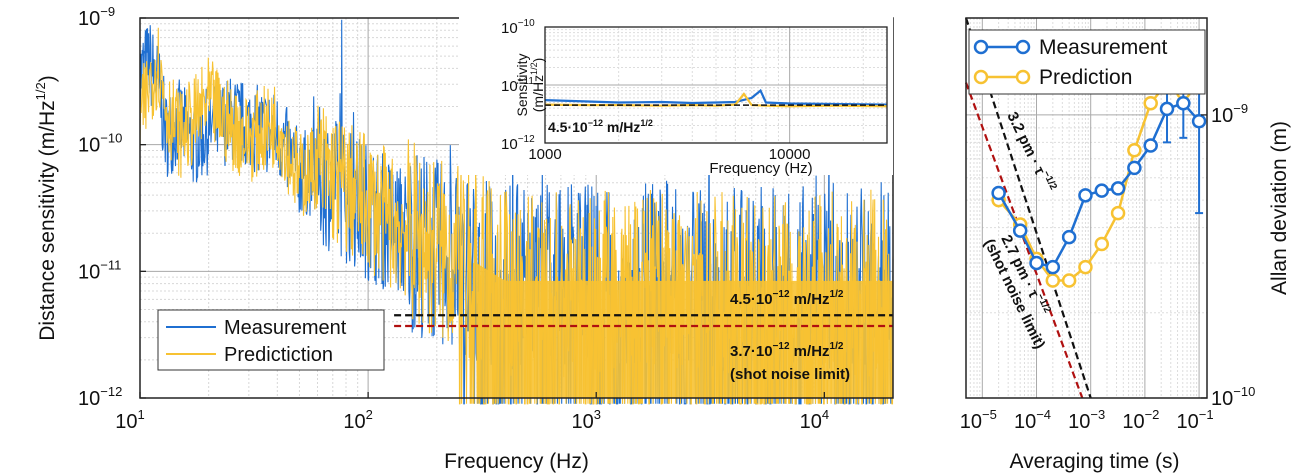  I want to click on series-fill-prediction, so click(684, 330).